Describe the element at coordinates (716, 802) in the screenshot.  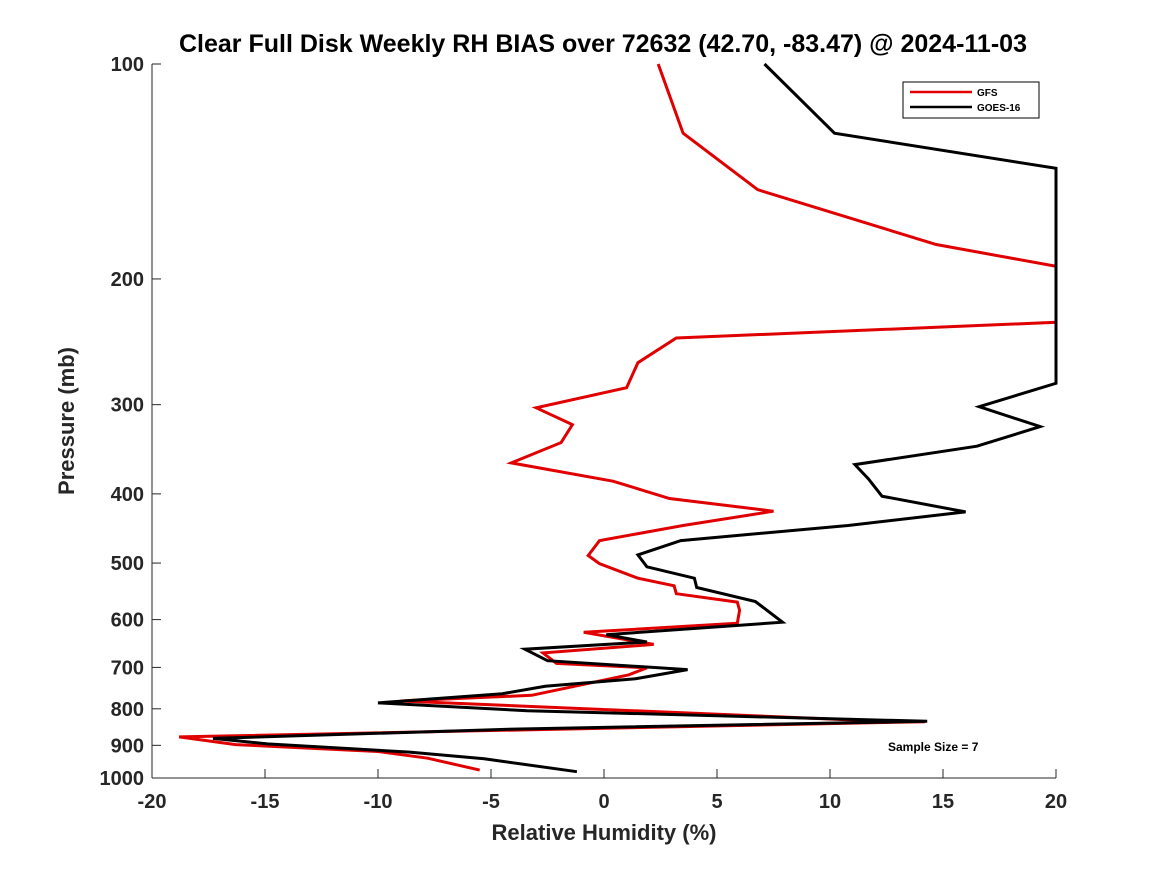
I see `x-tick-label: 5` at that location.